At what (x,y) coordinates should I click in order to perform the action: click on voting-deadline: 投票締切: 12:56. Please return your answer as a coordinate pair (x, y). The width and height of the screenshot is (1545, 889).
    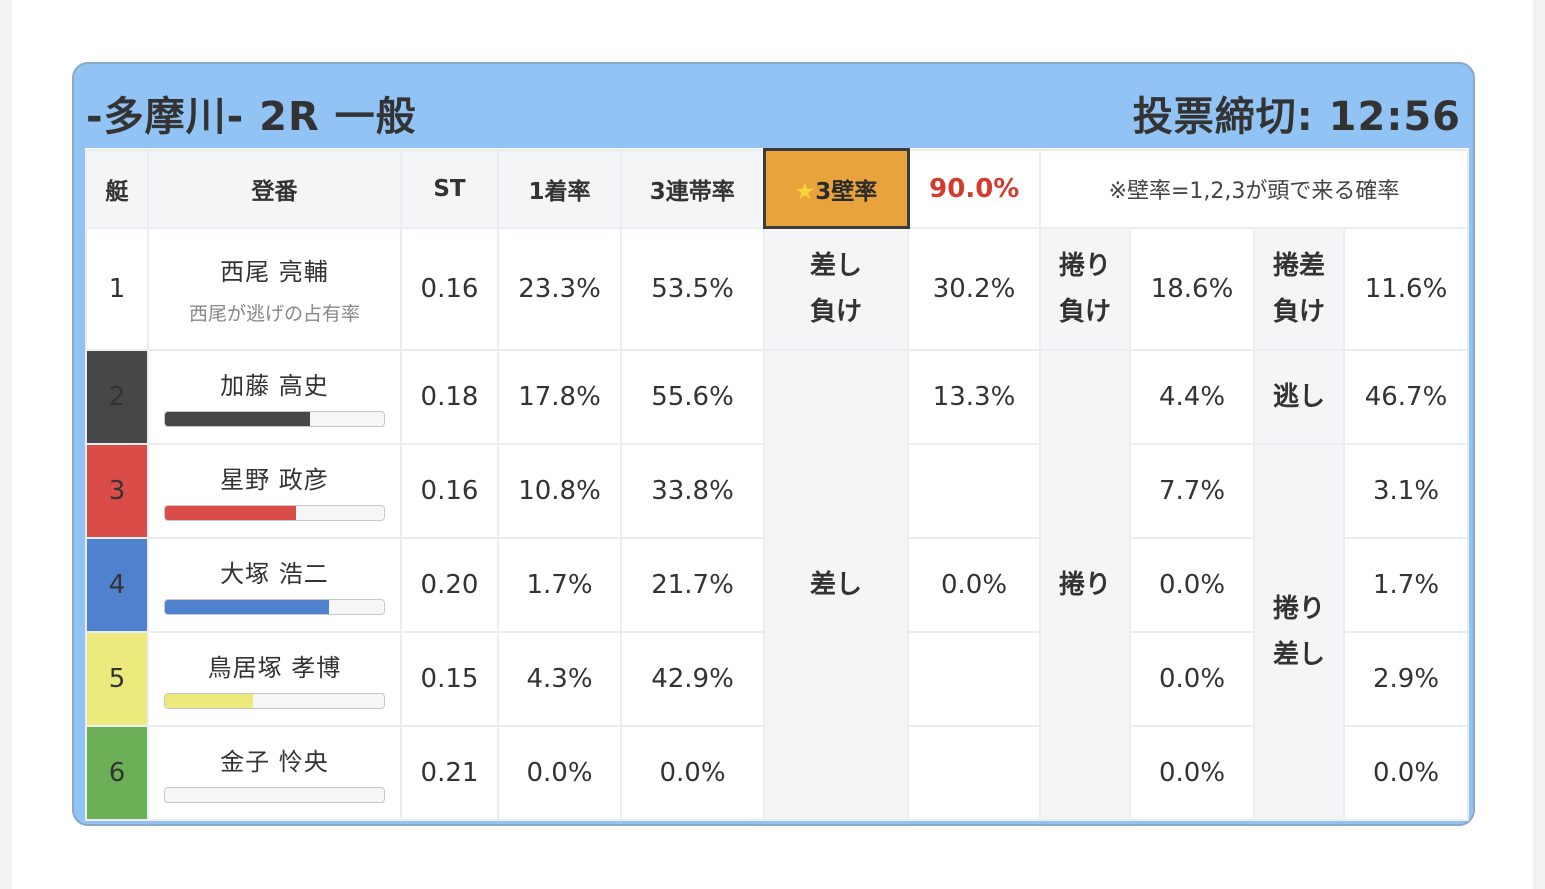
    Looking at the image, I should click on (1296, 117).